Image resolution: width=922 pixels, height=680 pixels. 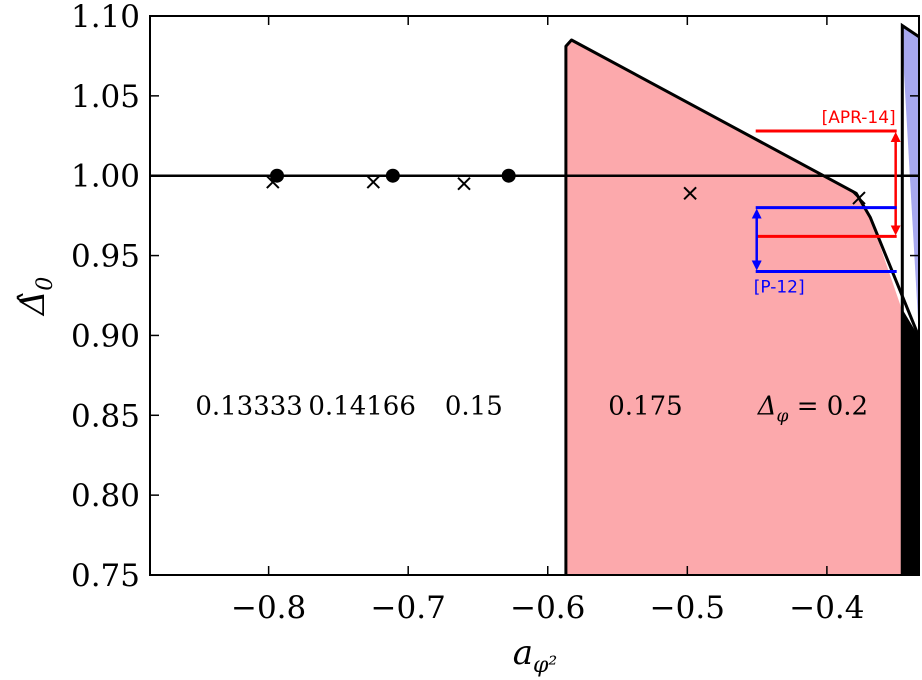 What do you see at coordinates (535, 655) in the screenshot?
I see `x-axis-label: aφ²` at bounding box center [535, 655].